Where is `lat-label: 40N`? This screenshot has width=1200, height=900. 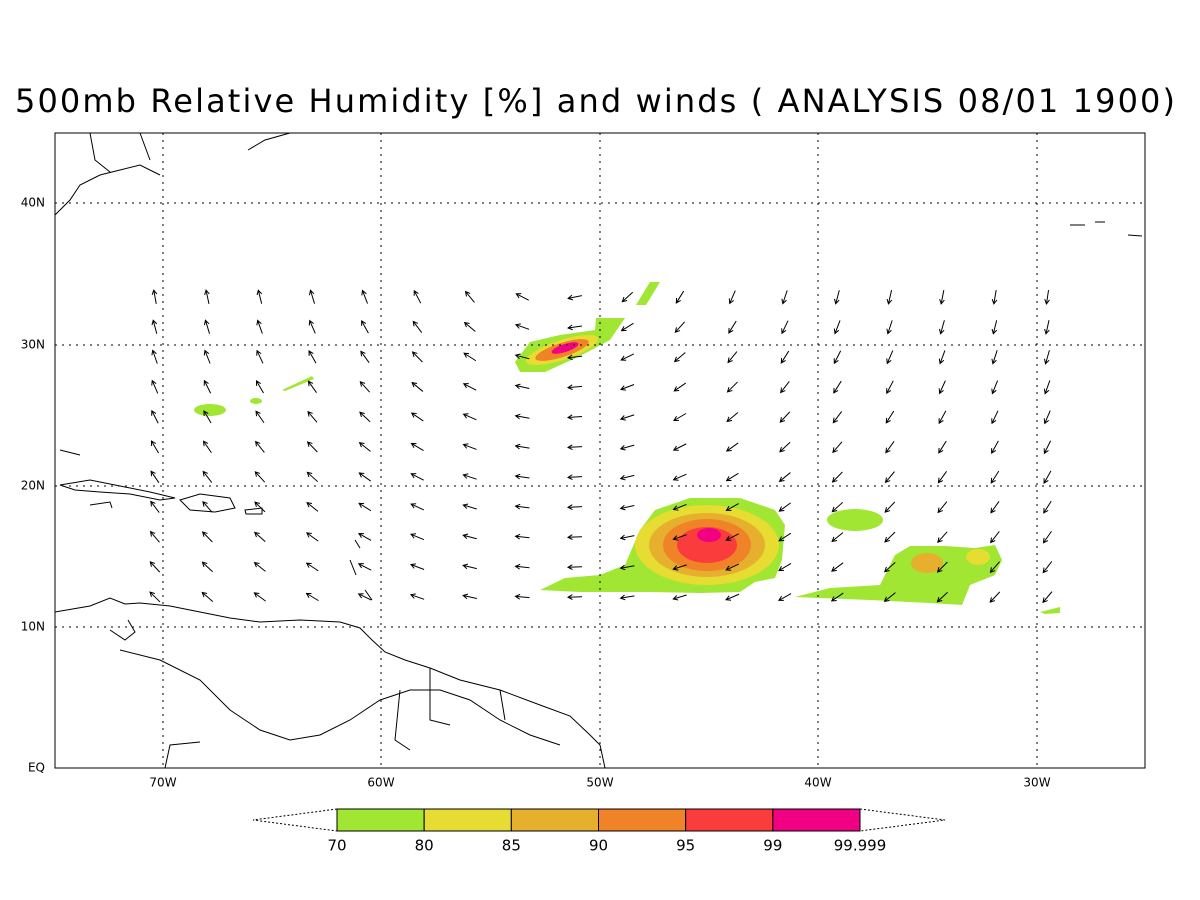
lat-label: 40N is located at coordinates (33, 203).